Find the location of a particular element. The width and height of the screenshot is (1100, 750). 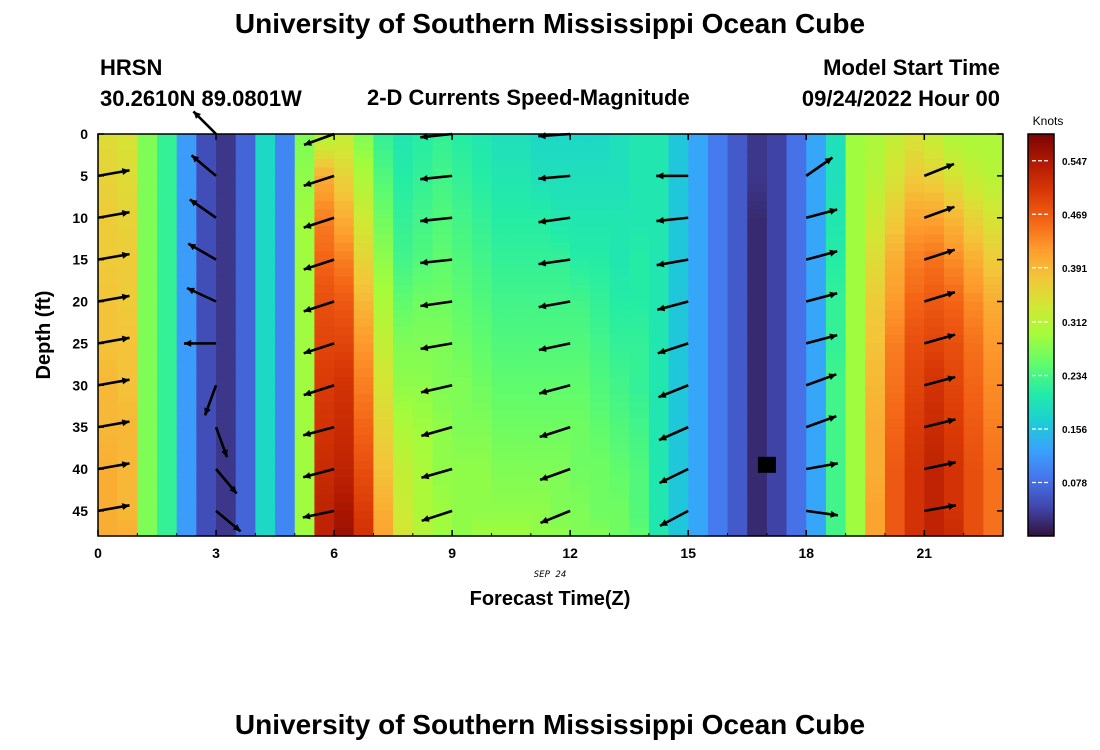

colorbar-tick-label: 0.078 is located at coordinates (1074, 483).